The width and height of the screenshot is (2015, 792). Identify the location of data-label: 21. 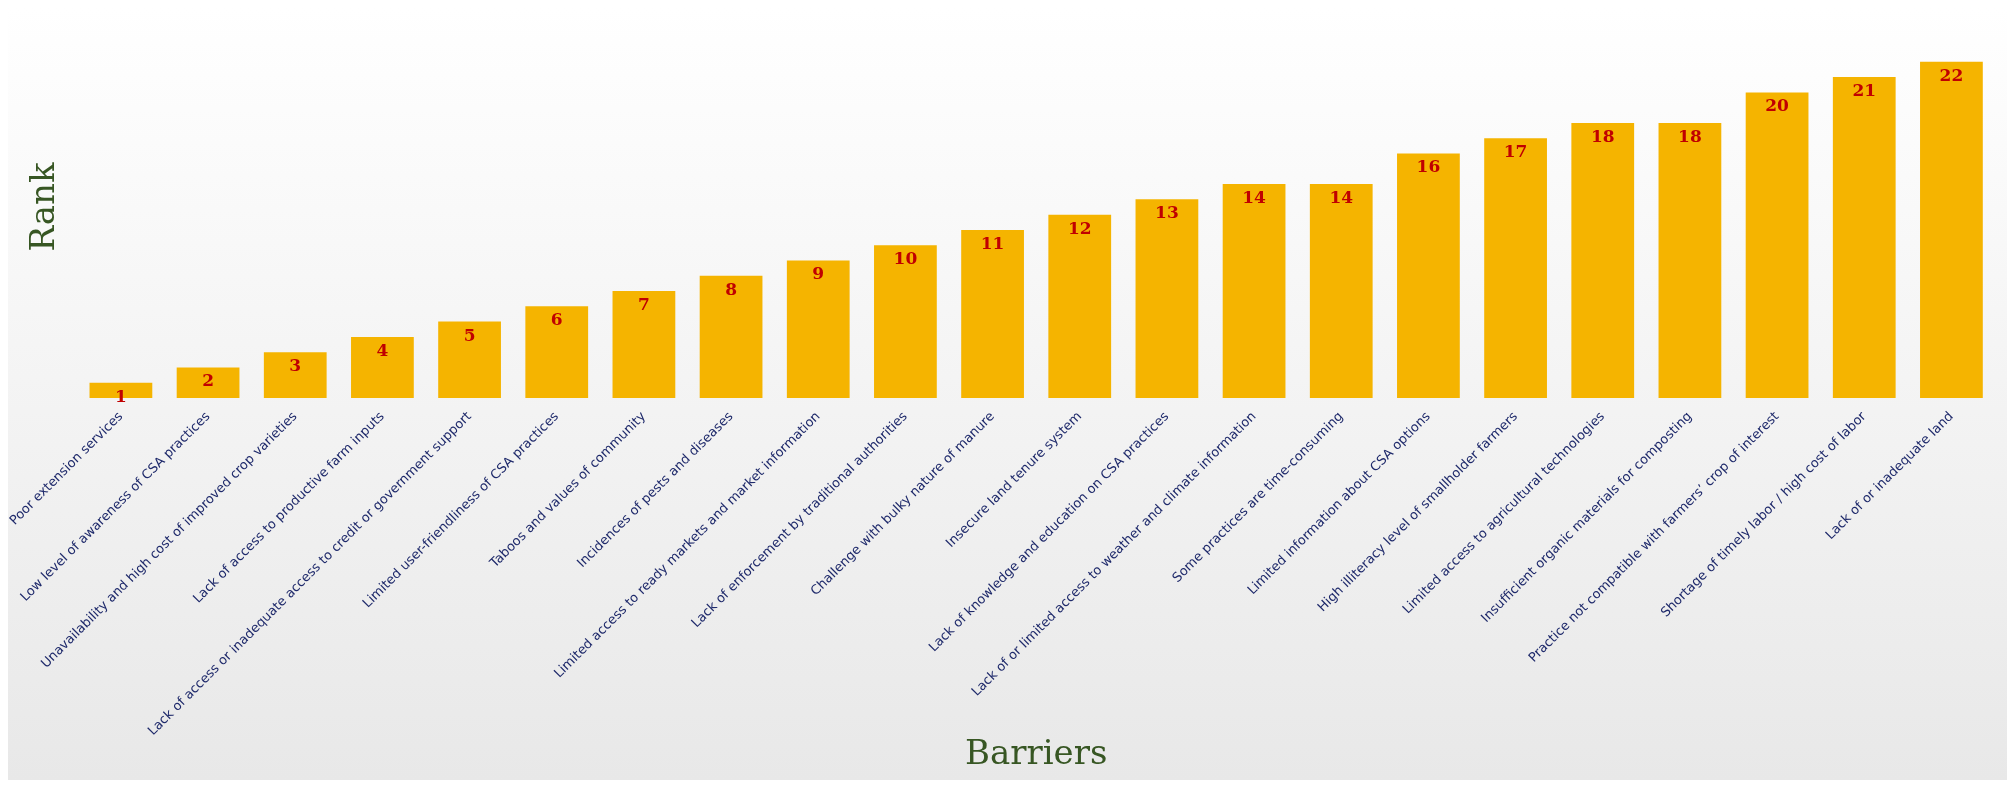
(1864, 90).